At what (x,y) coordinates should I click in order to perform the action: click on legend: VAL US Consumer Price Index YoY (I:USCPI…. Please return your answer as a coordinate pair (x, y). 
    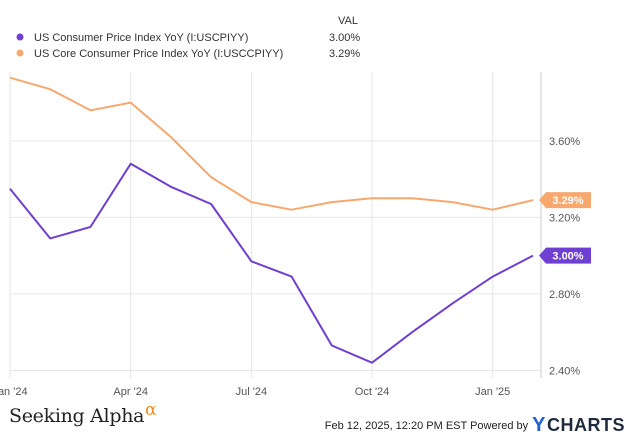
    Looking at the image, I should click on (188, 37).